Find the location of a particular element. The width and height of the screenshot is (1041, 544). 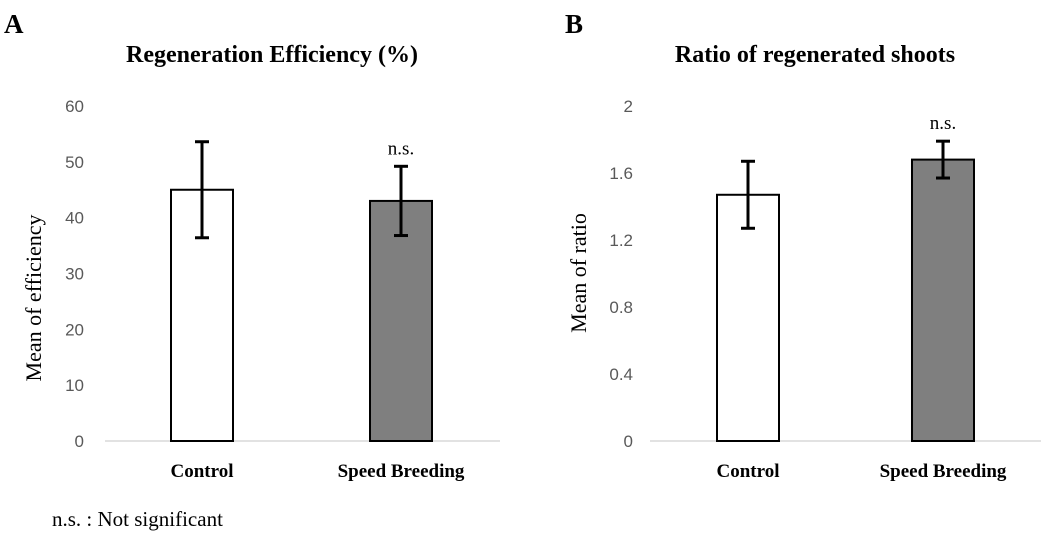

panel-a-error-bars is located at coordinates (301, 190).